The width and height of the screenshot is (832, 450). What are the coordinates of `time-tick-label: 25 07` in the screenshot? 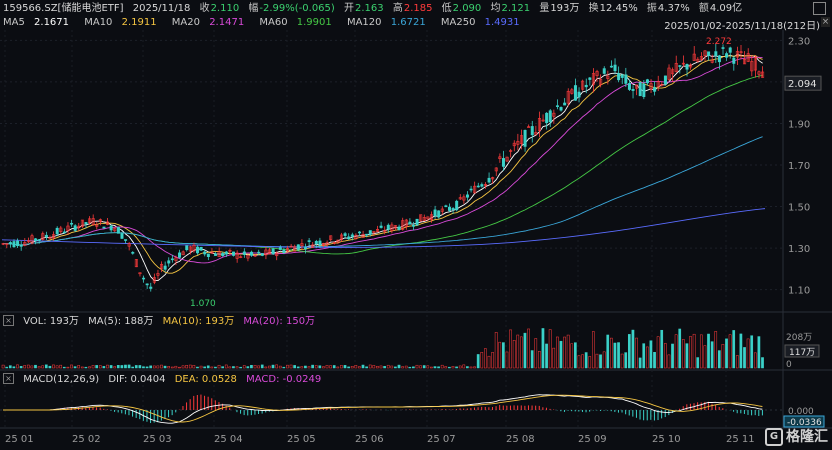 It's located at (441, 439).